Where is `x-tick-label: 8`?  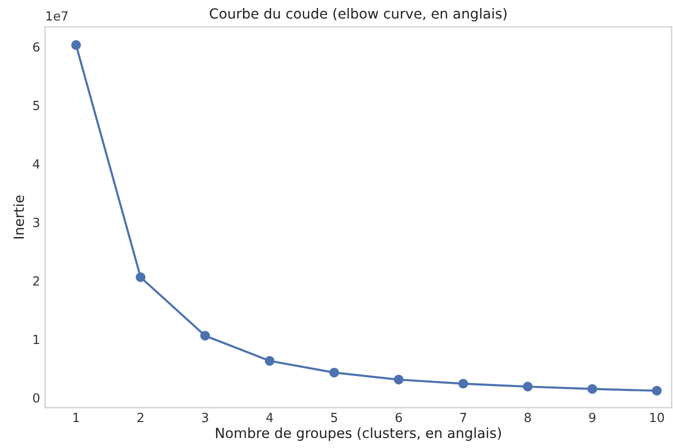
x-tick-label: 8 is located at coordinates (527, 417).